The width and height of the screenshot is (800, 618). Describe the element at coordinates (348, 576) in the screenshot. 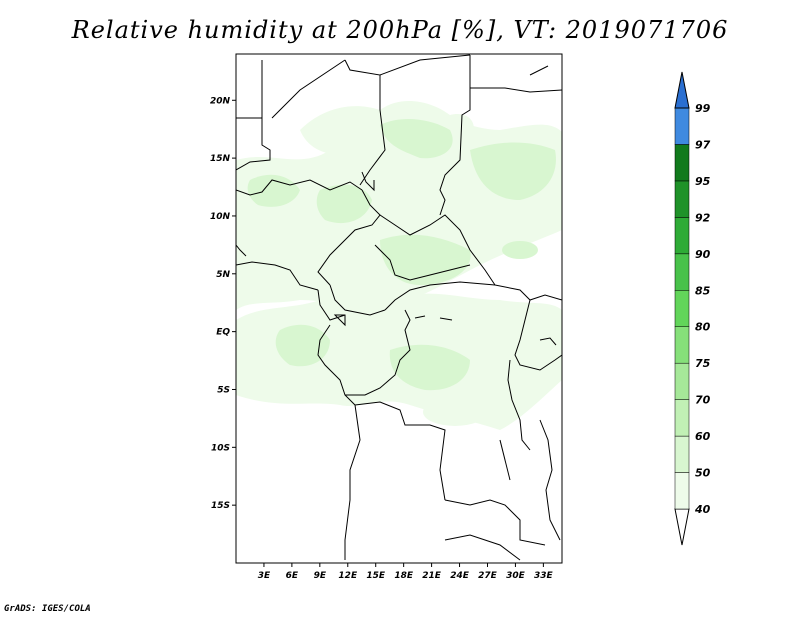

I see `lon-label: 12E` at that location.